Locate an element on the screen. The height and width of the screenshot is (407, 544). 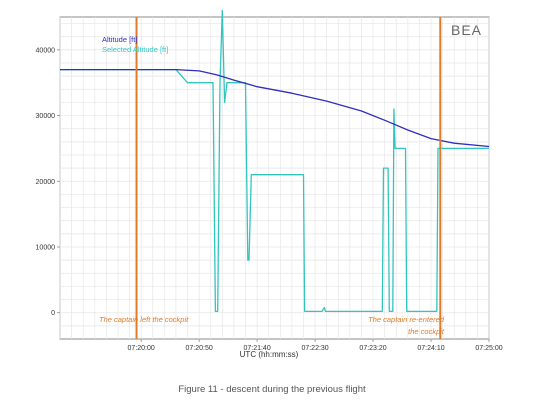
y-tick-label: 30000 is located at coordinates (46, 116).